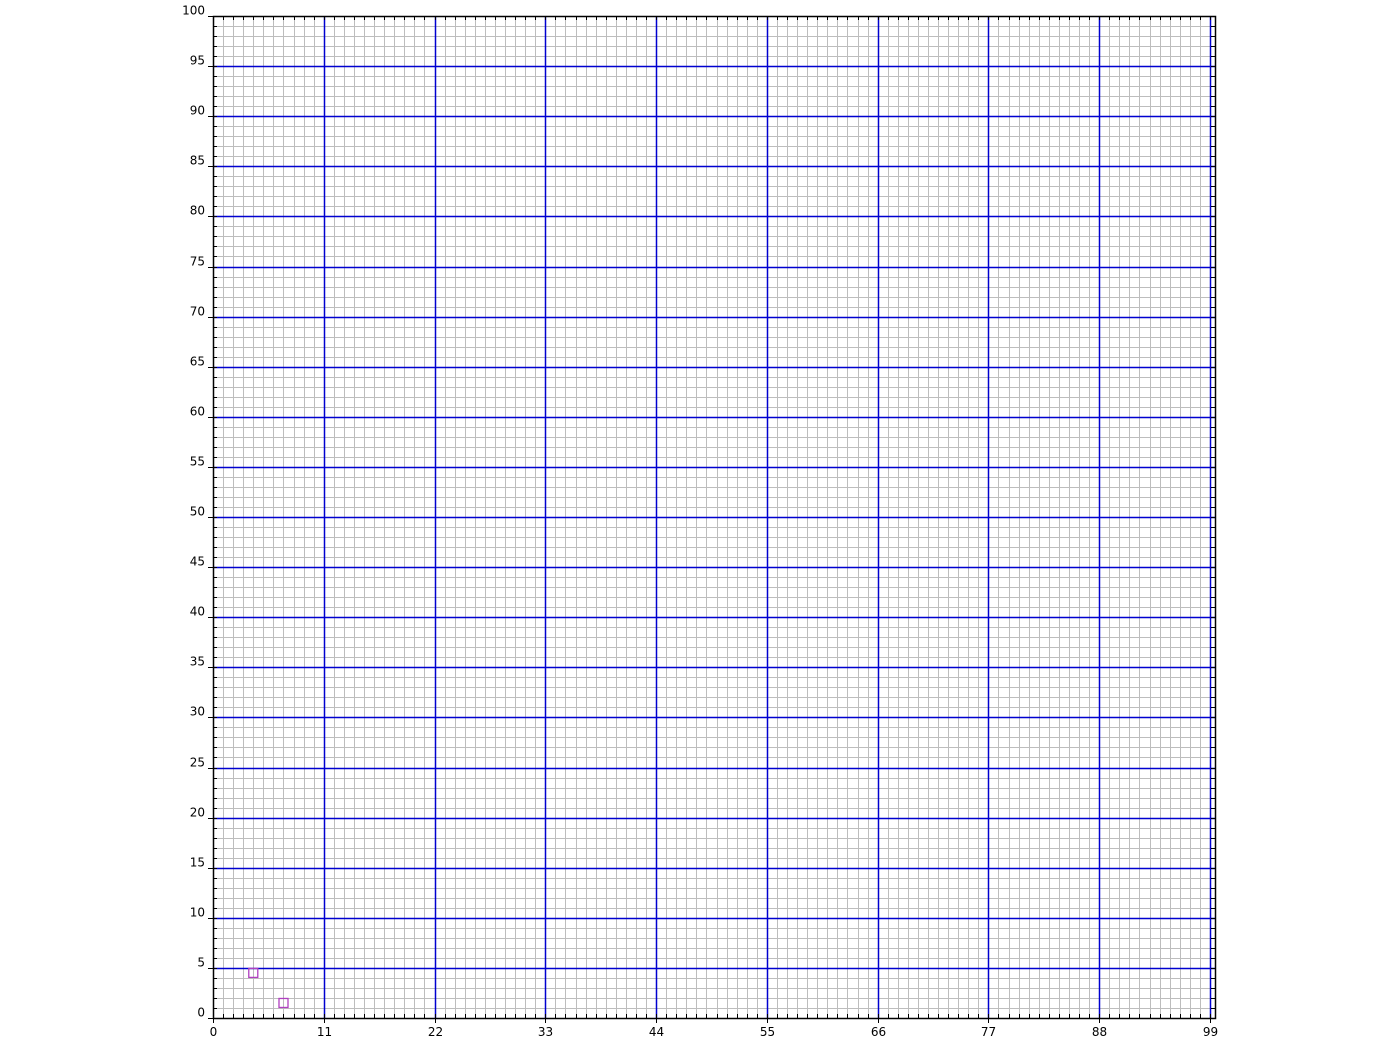 This screenshot has width=1400, height=1053. I want to click on data-points, so click(268, 988).